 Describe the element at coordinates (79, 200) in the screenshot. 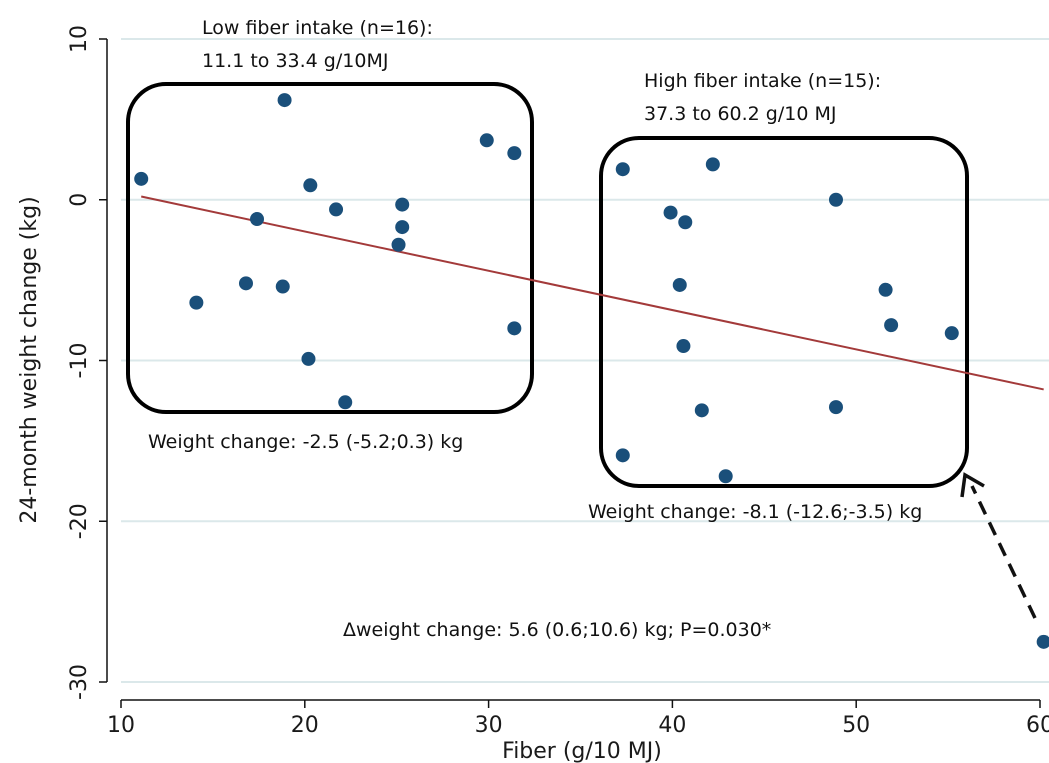

I see `y-tick-label-0: 0` at that location.